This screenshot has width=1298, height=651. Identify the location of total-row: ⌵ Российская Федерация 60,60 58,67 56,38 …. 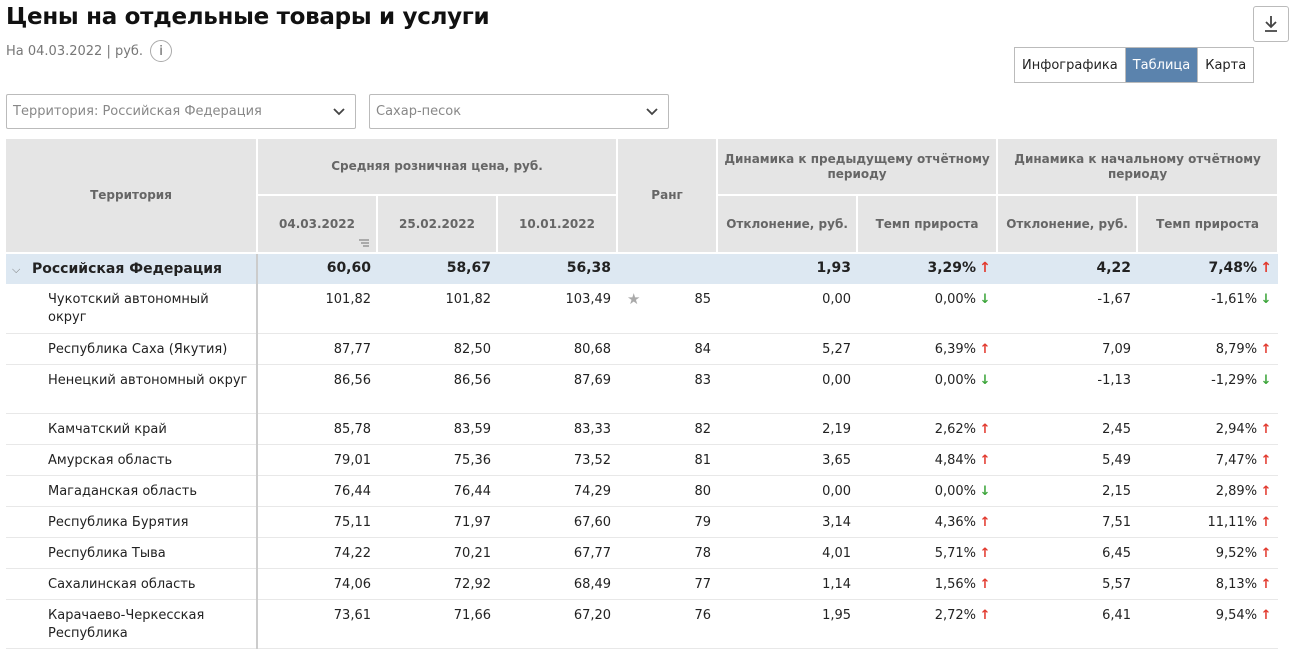
(642, 268).